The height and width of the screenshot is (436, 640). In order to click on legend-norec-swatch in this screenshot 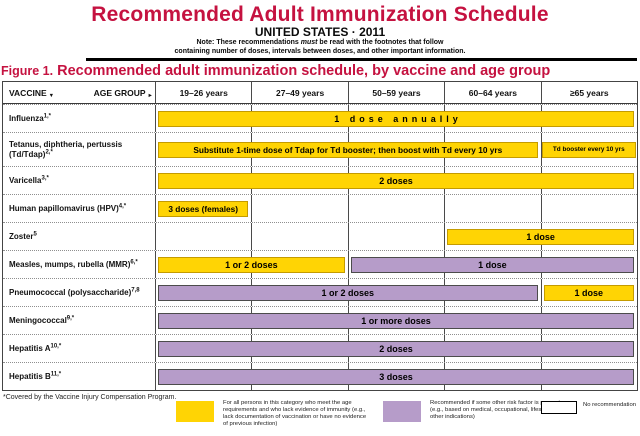, I will do `click(559, 407)`.